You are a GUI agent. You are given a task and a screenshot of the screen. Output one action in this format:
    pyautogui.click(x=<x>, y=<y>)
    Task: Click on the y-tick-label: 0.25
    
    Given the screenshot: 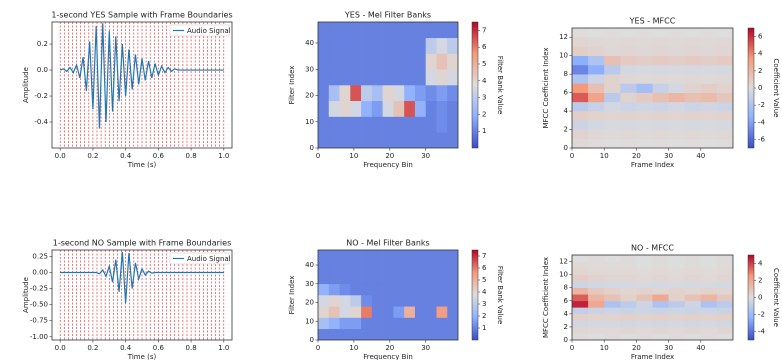 What is the action you would take?
    pyautogui.click(x=40, y=256)
    